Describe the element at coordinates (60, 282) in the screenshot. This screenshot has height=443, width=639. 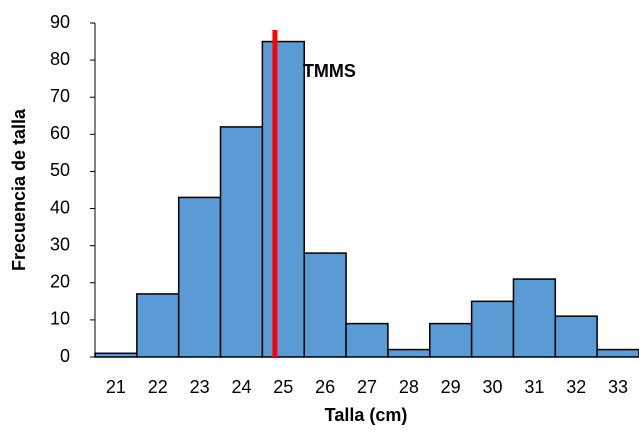
I see `y-tick-label: 20` at that location.